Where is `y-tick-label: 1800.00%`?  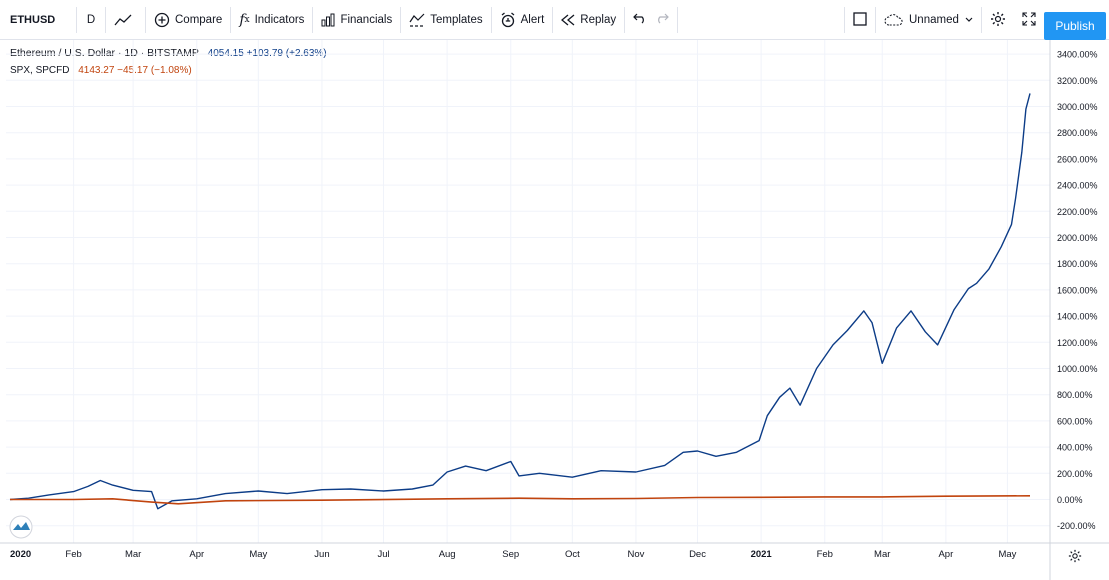
y-tick-label: 1800.00% is located at coordinates (1077, 264).